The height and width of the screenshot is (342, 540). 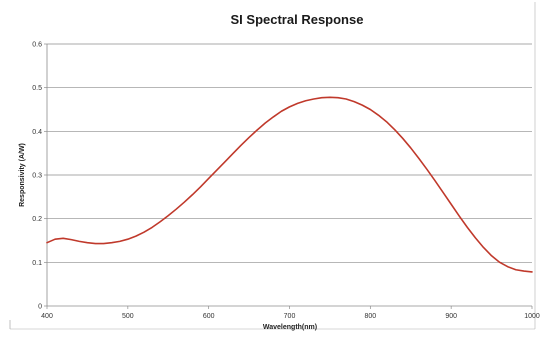 I want to click on x-tick-label: 900, so click(x=451, y=316).